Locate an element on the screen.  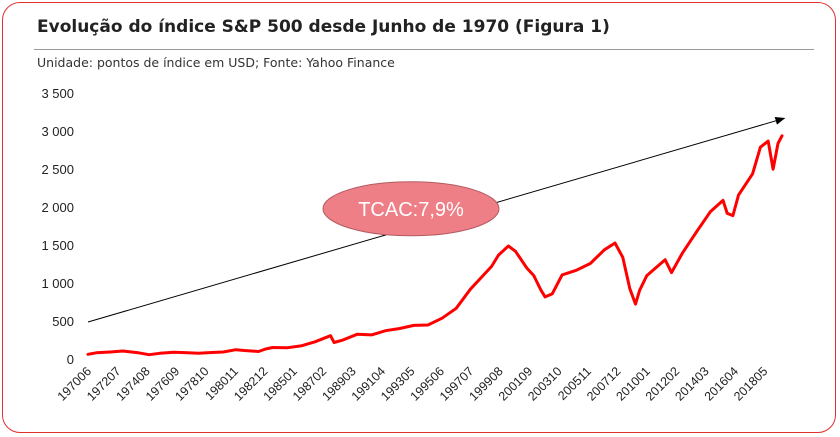
cagr-label: TCAC:7,9% is located at coordinates (411, 210).